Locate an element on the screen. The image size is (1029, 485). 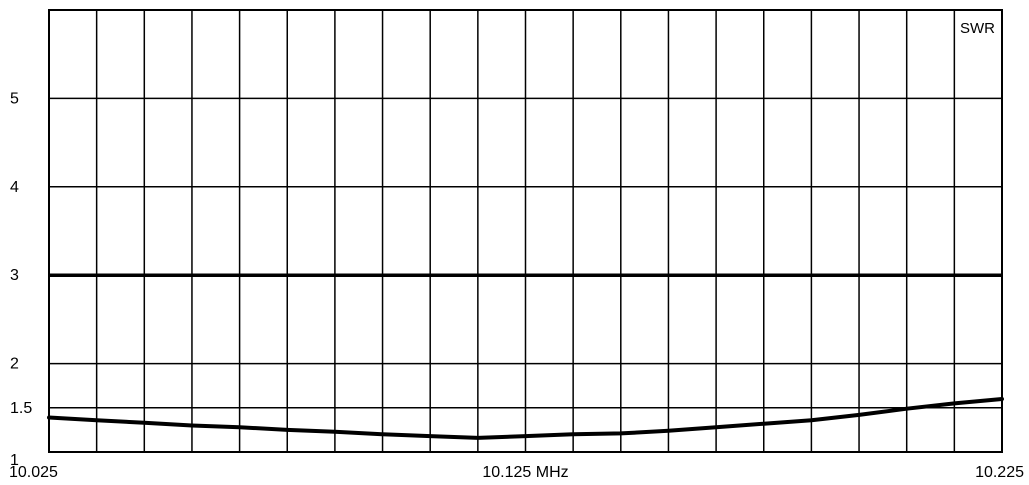
x-tick-label: 10.125 MHz is located at coordinates (525, 472).